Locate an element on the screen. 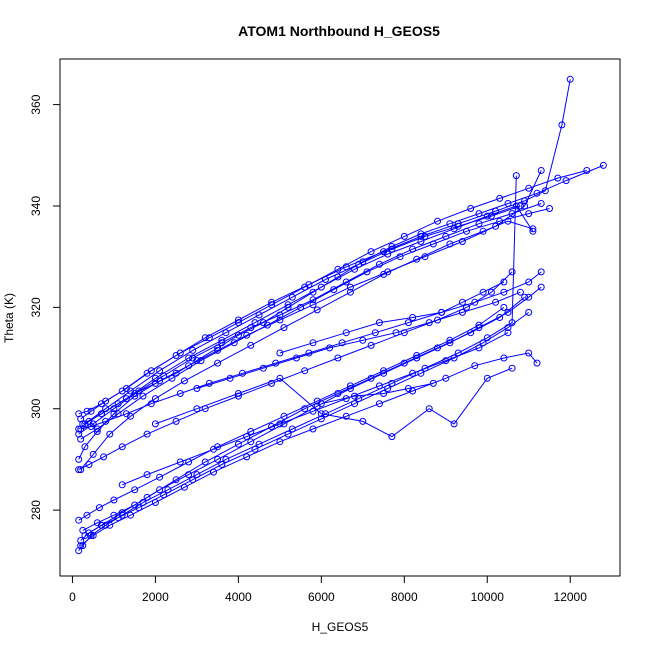 The image size is (650, 650). x-tick-label: 4000 is located at coordinates (238, 597).